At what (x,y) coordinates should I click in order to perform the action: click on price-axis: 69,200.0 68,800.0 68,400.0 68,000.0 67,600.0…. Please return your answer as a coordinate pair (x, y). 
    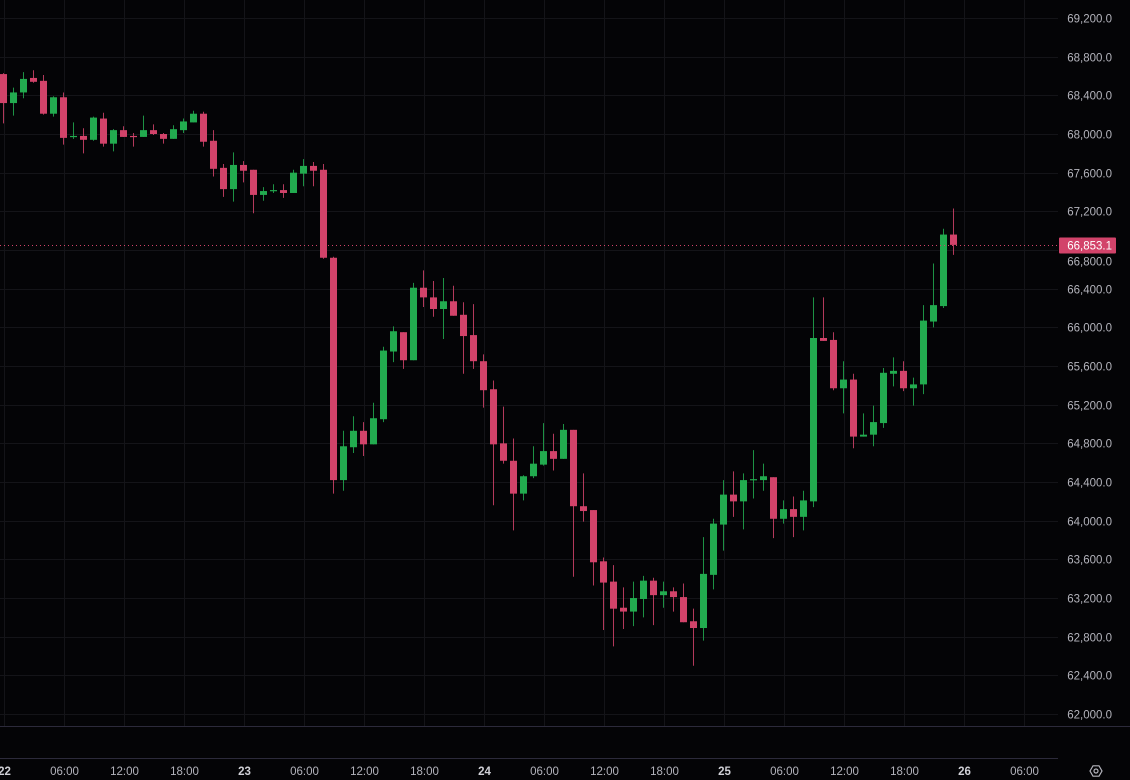
    Looking at the image, I should click on (1089, 368).